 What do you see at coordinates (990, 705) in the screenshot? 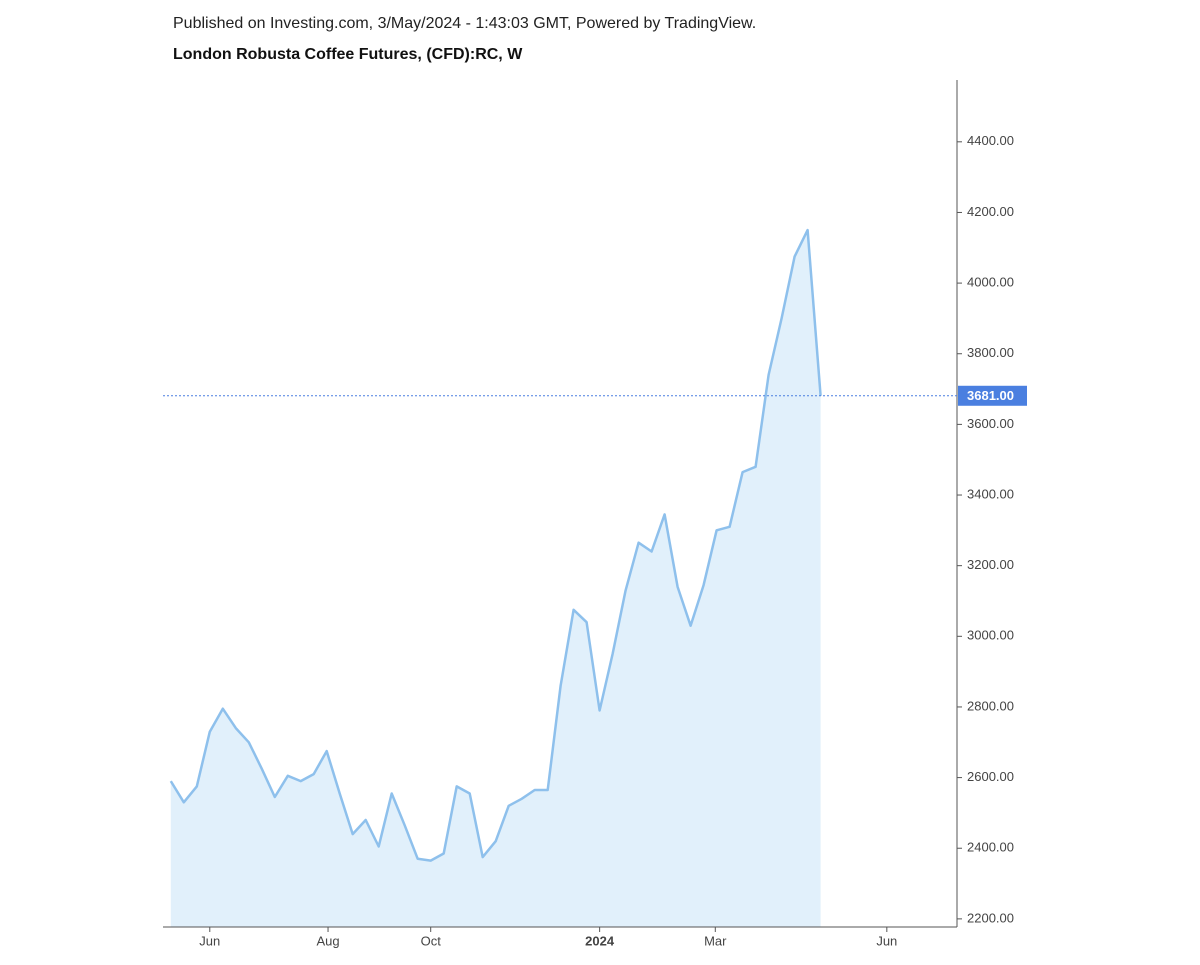
I see `y-tick-label: 2800.00` at bounding box center [990, 705].